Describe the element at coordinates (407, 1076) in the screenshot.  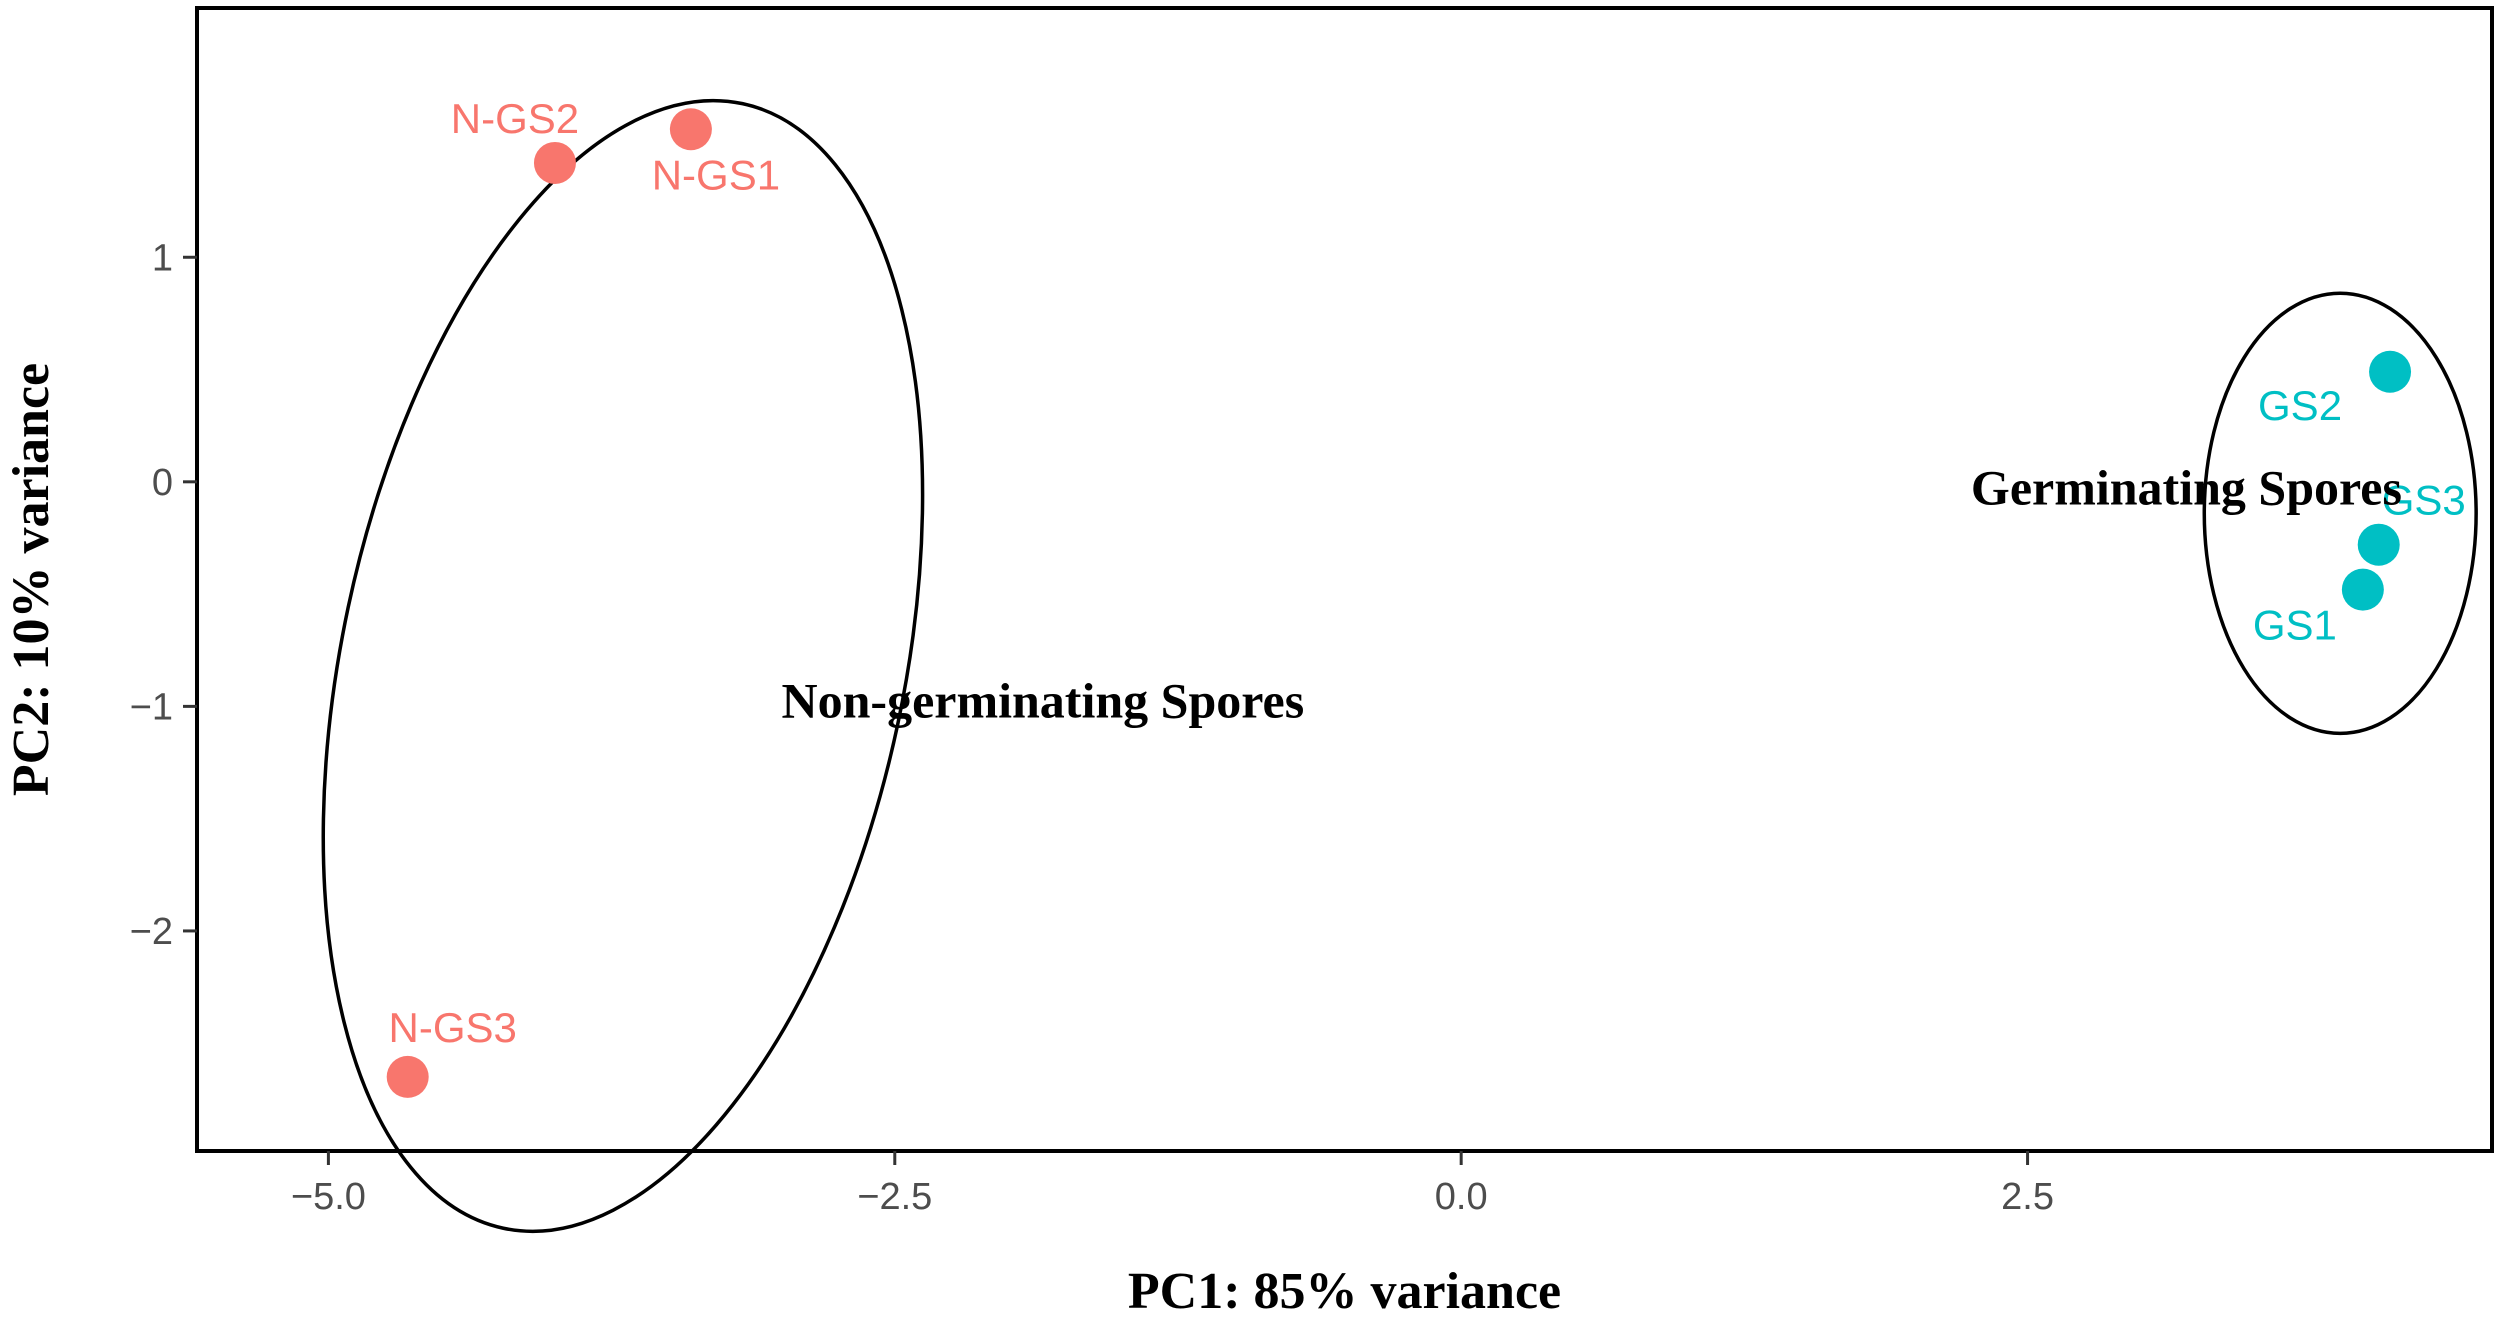
I see `point-n-gs3` at that location.